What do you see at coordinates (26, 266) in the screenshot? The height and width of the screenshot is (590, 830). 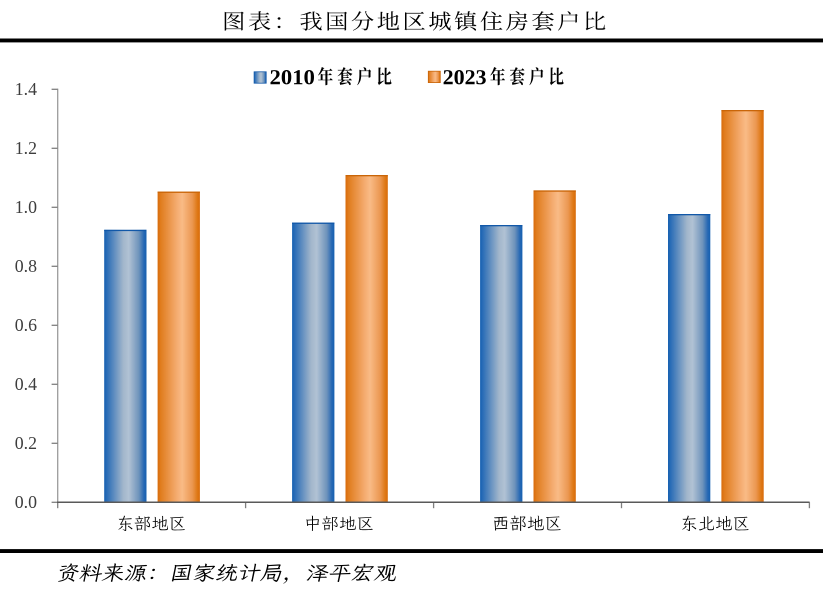 I see `svg-text: 0.8` at bounding box center [26, 266].